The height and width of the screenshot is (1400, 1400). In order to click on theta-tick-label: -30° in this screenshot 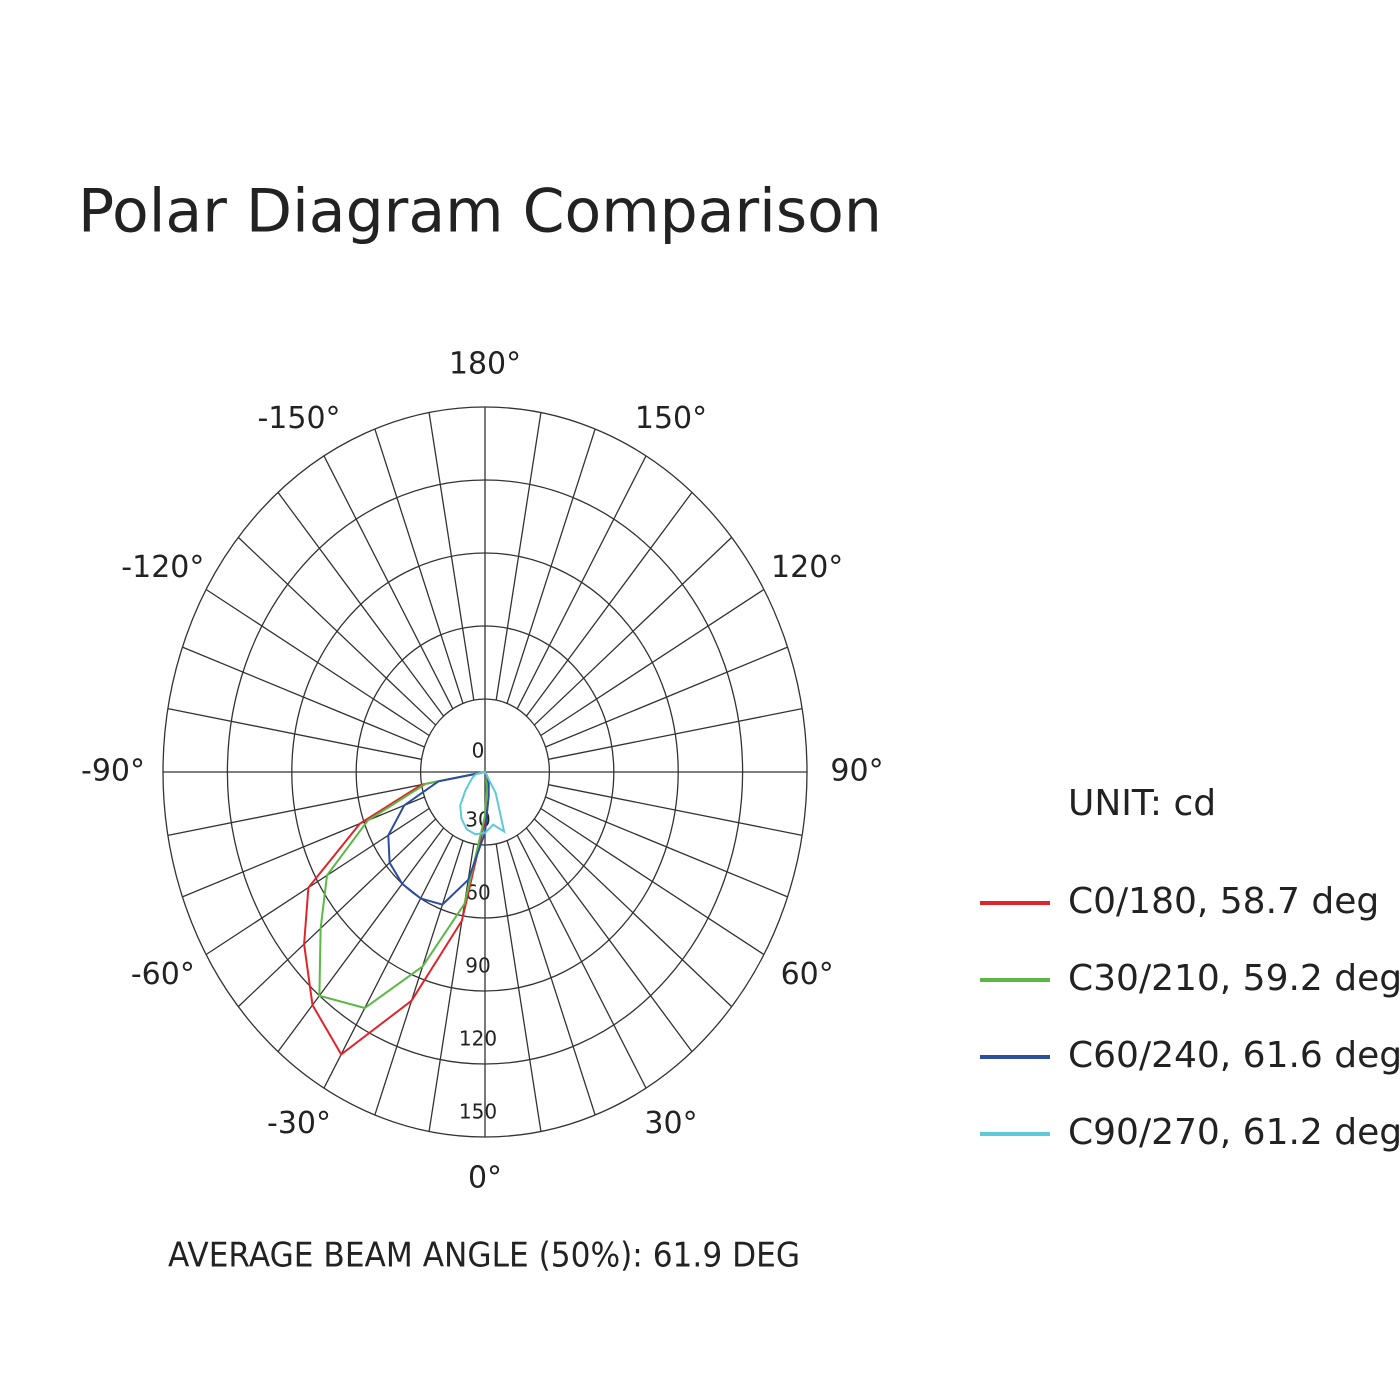, I will do `click(299, 1123)`.